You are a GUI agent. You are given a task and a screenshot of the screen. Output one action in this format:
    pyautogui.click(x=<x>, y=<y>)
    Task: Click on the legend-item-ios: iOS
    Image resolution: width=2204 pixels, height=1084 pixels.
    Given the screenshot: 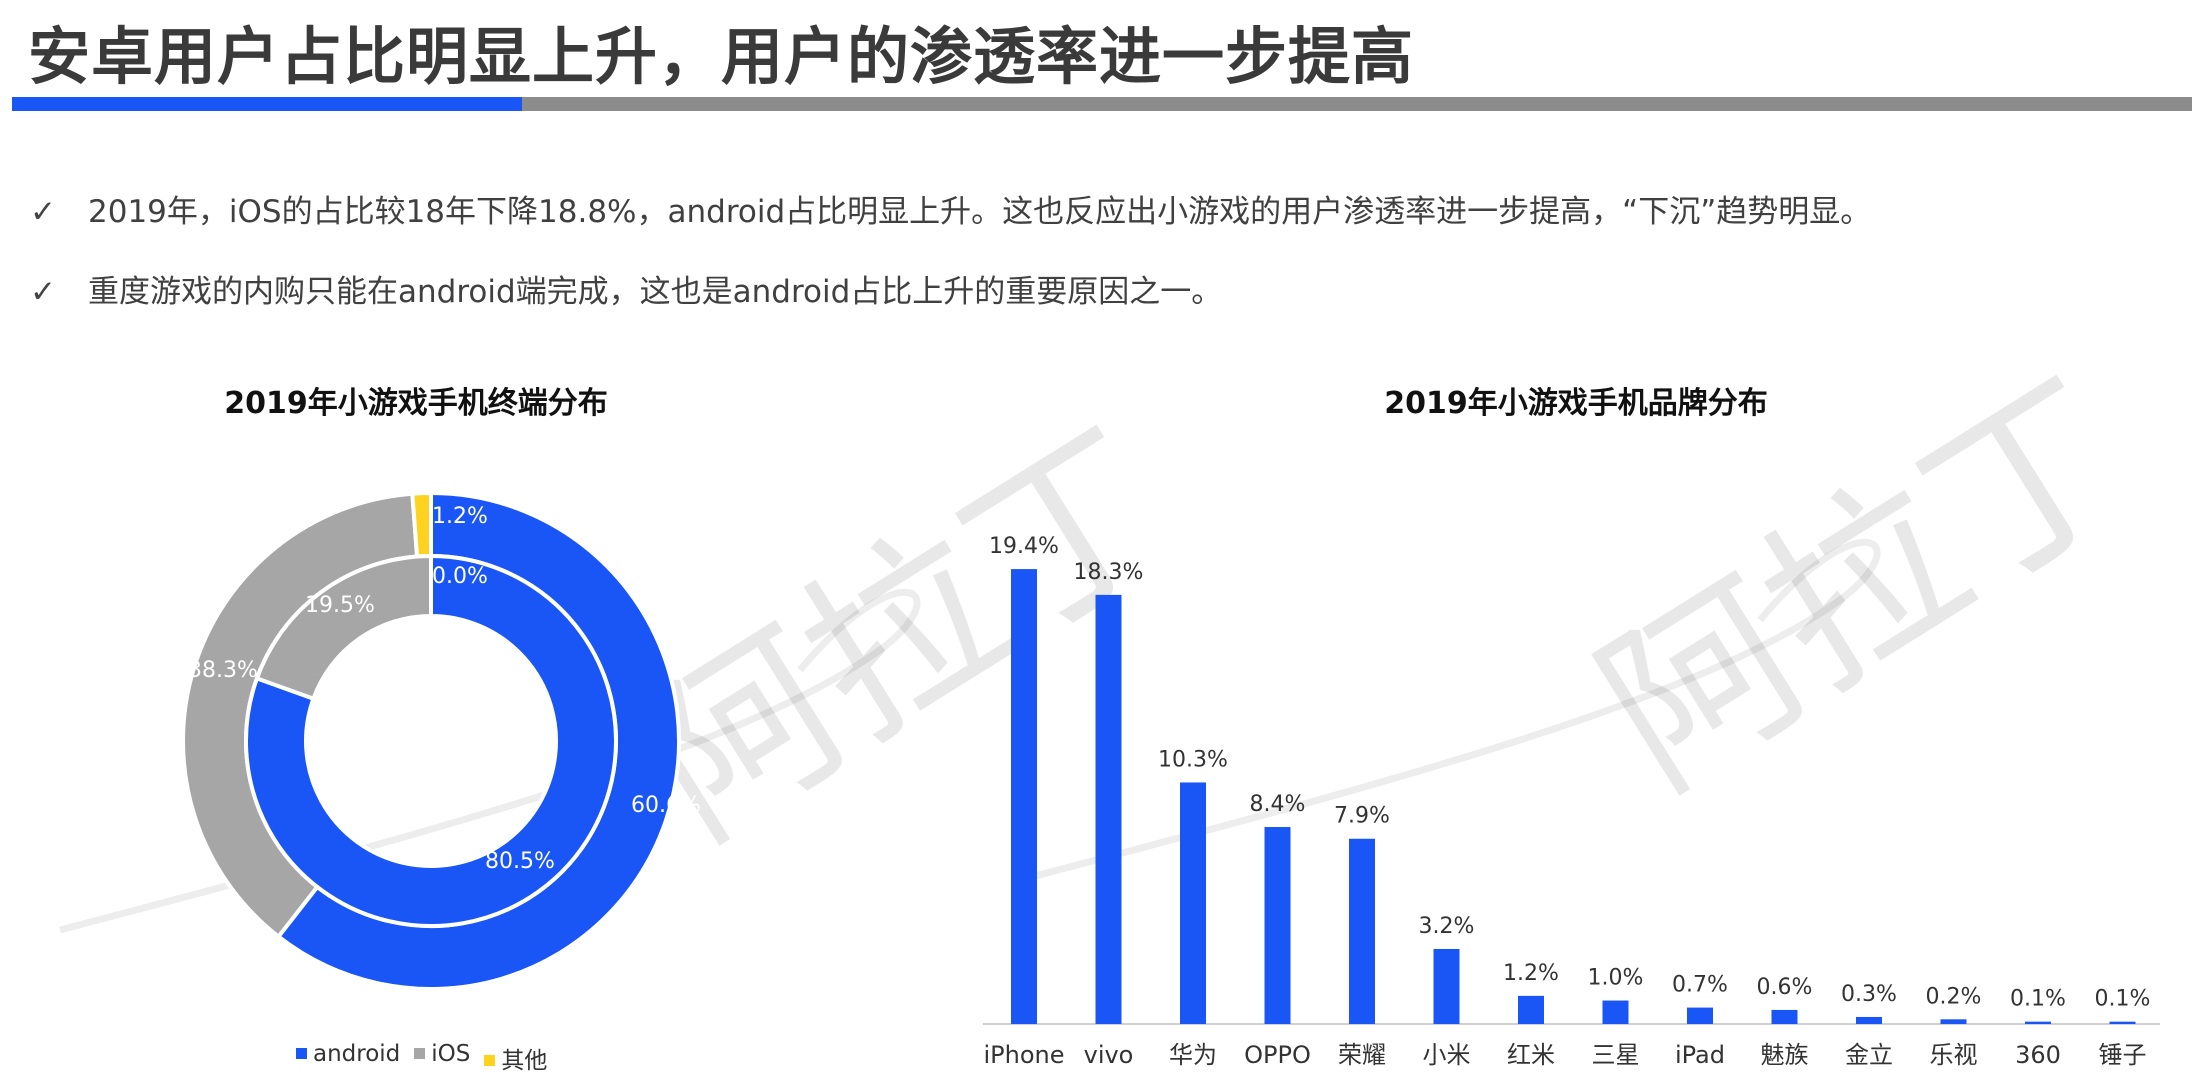 What is the action you would take?
    pyautogui.click(x=442, y=1058)
    